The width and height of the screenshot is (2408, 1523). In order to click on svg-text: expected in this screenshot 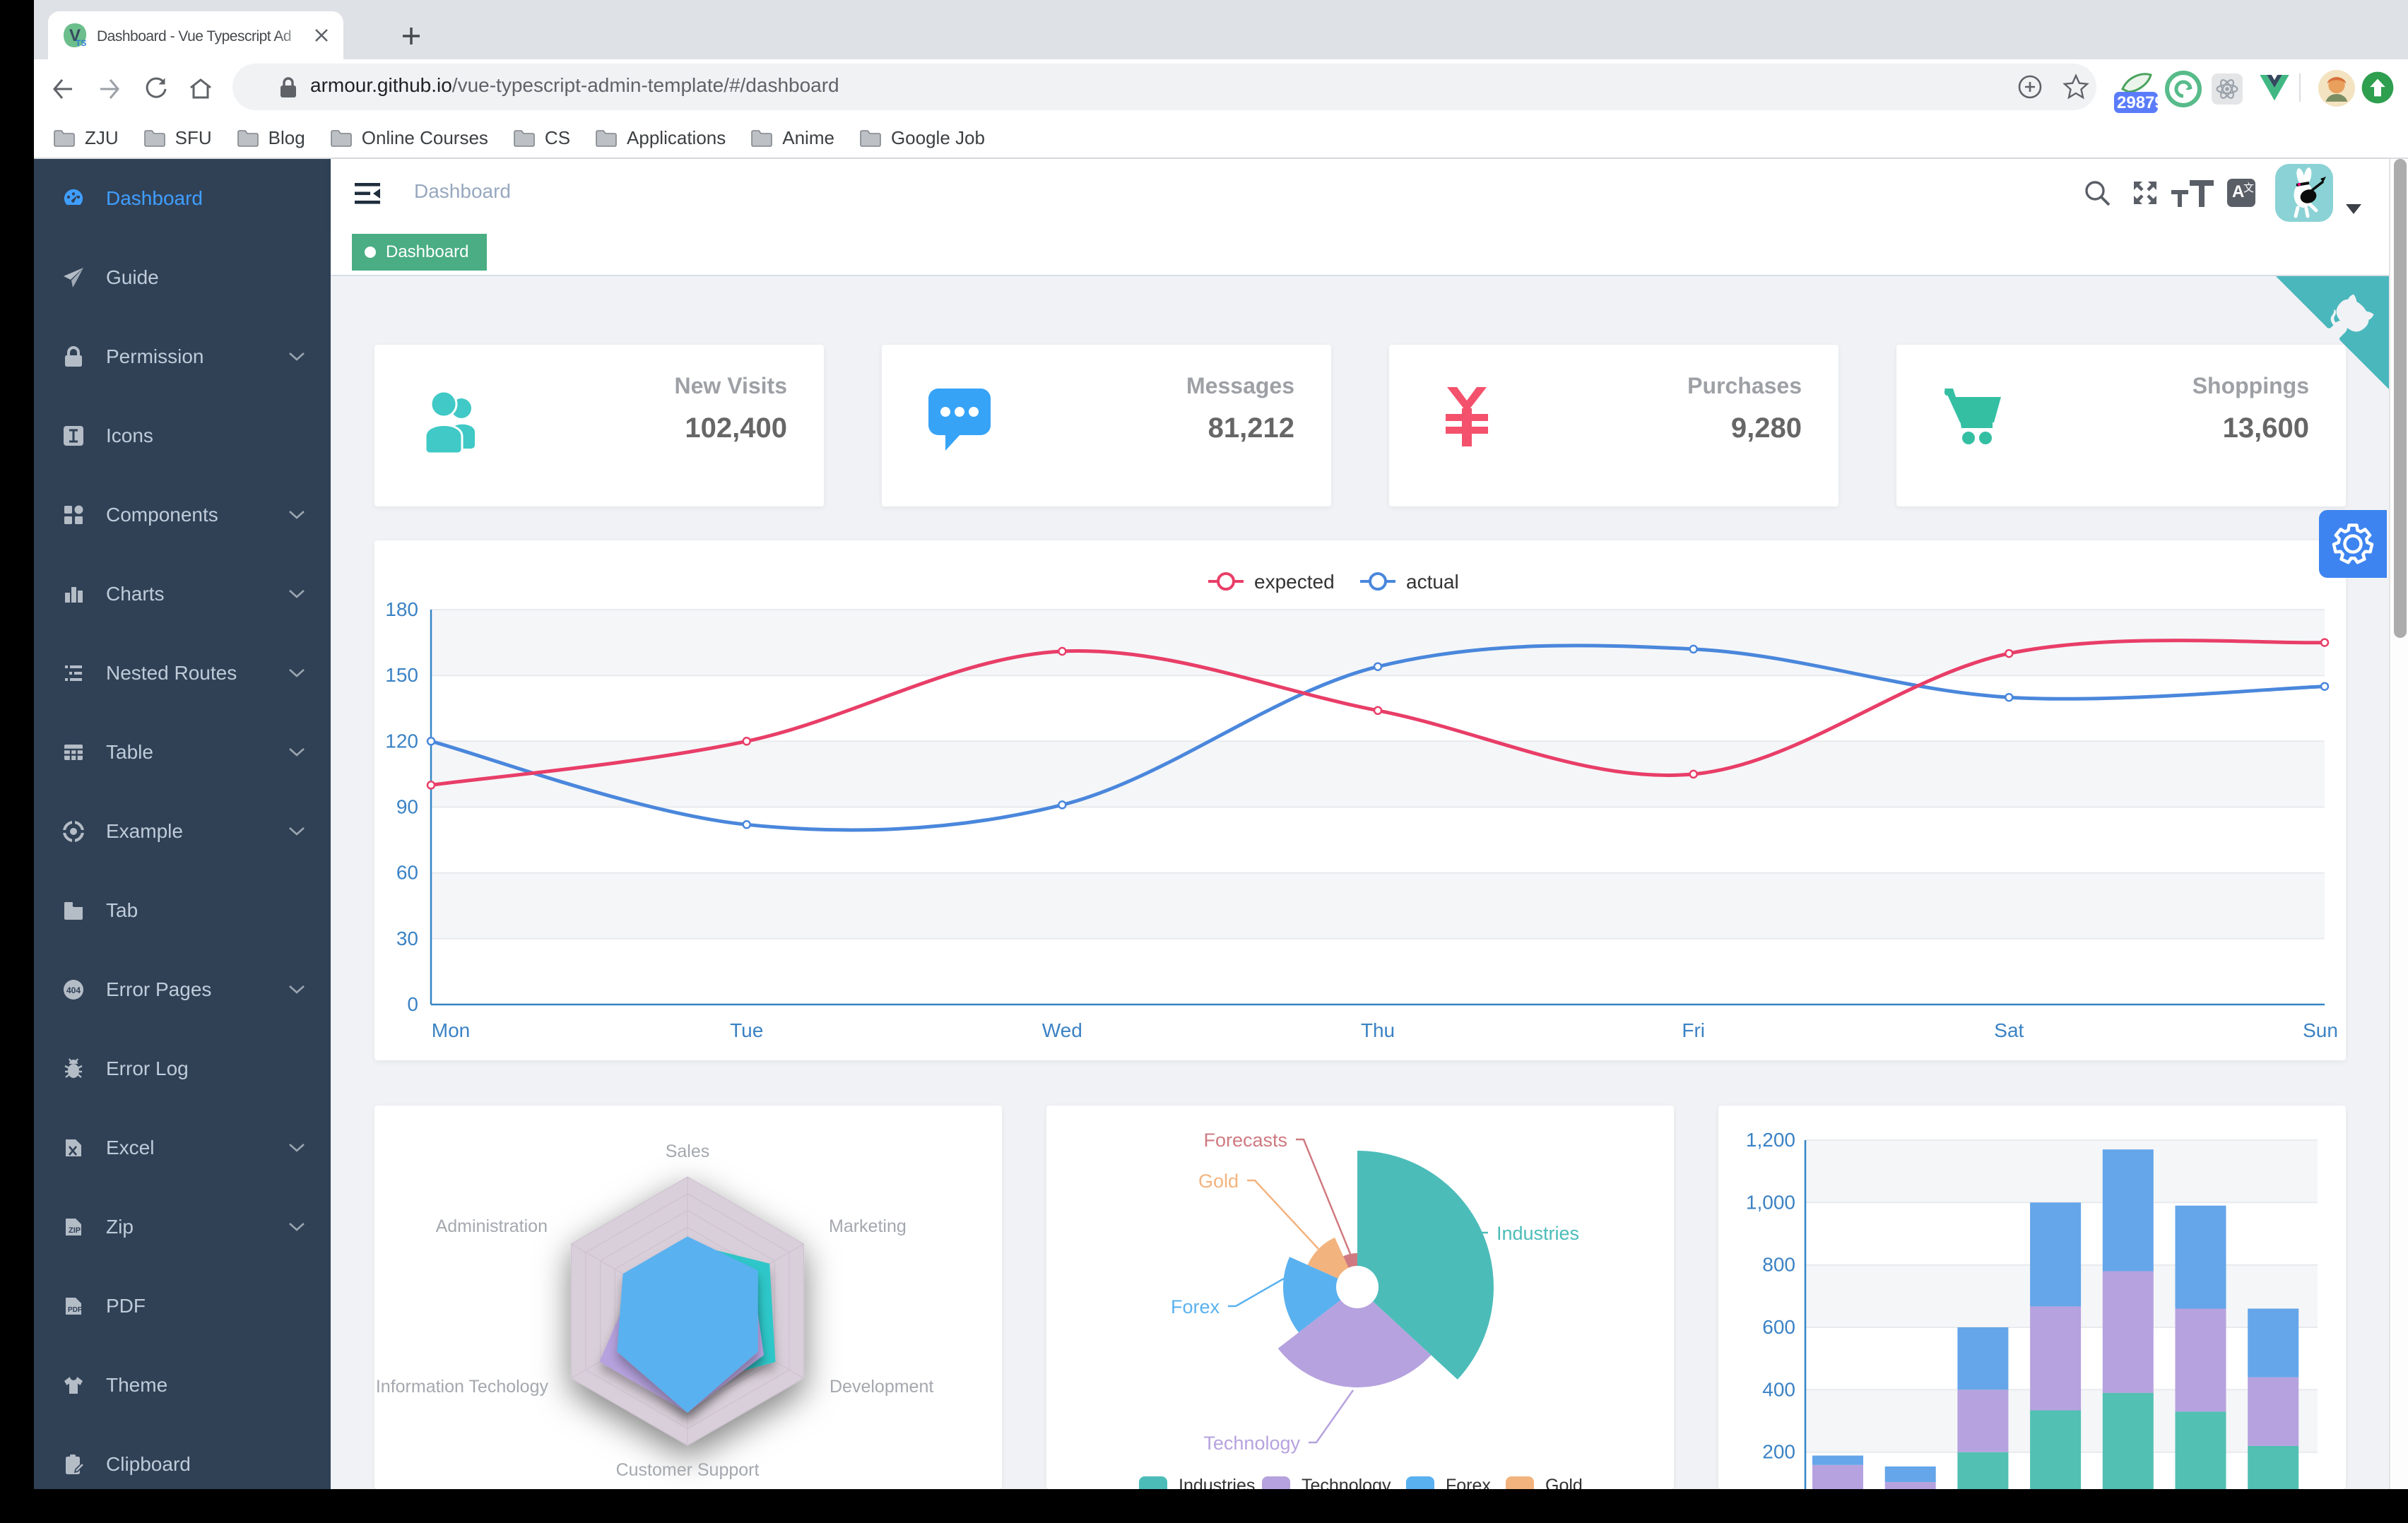, I will do `click(1294, 582)`.